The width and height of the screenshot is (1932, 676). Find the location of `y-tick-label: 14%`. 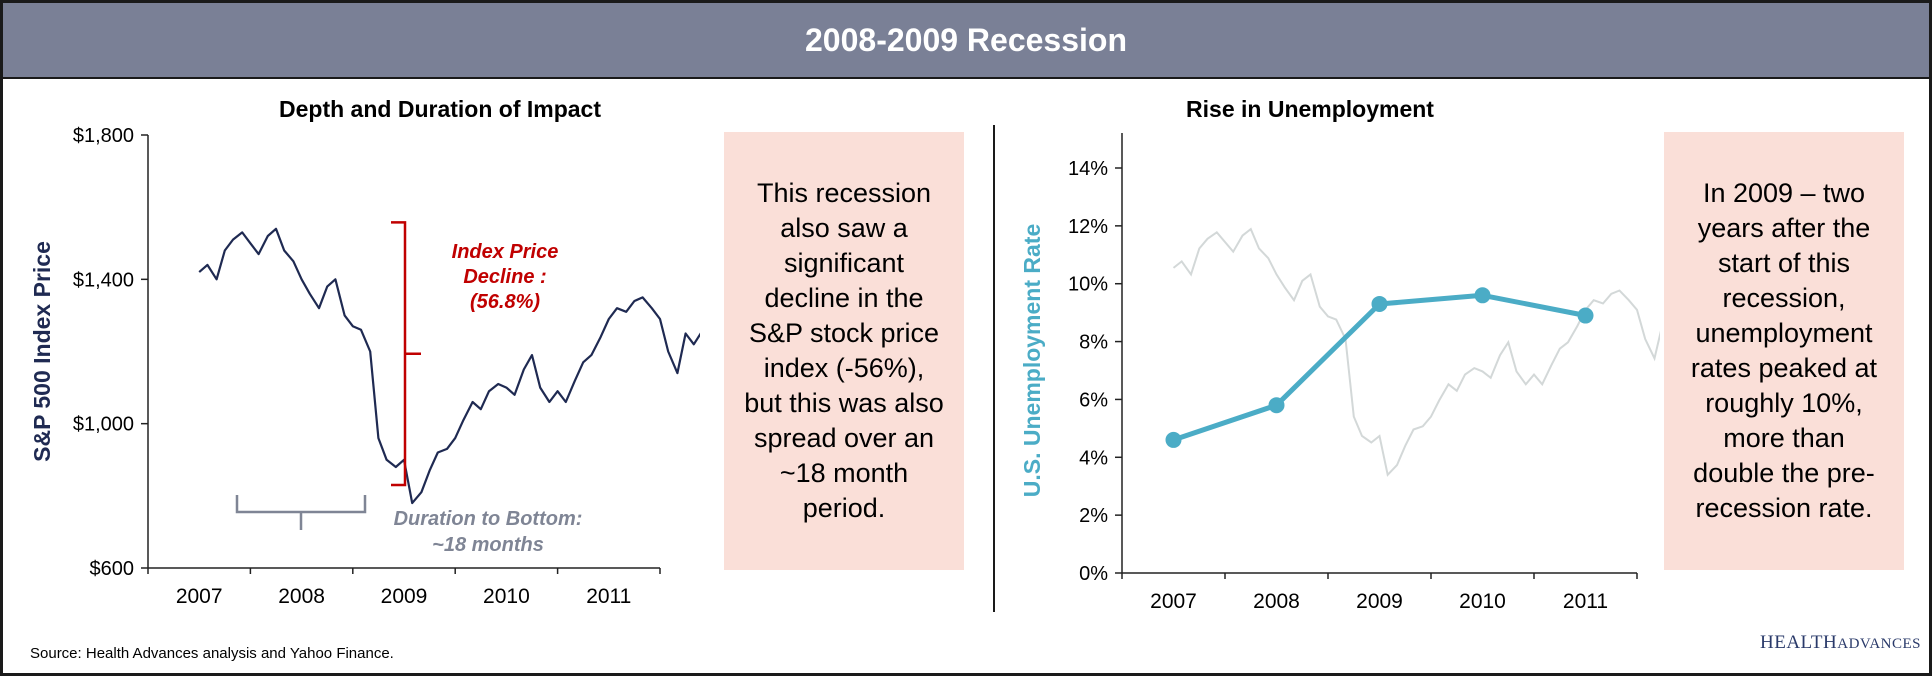

y-tick-label: 14% is located at coordinates (1088, 169).